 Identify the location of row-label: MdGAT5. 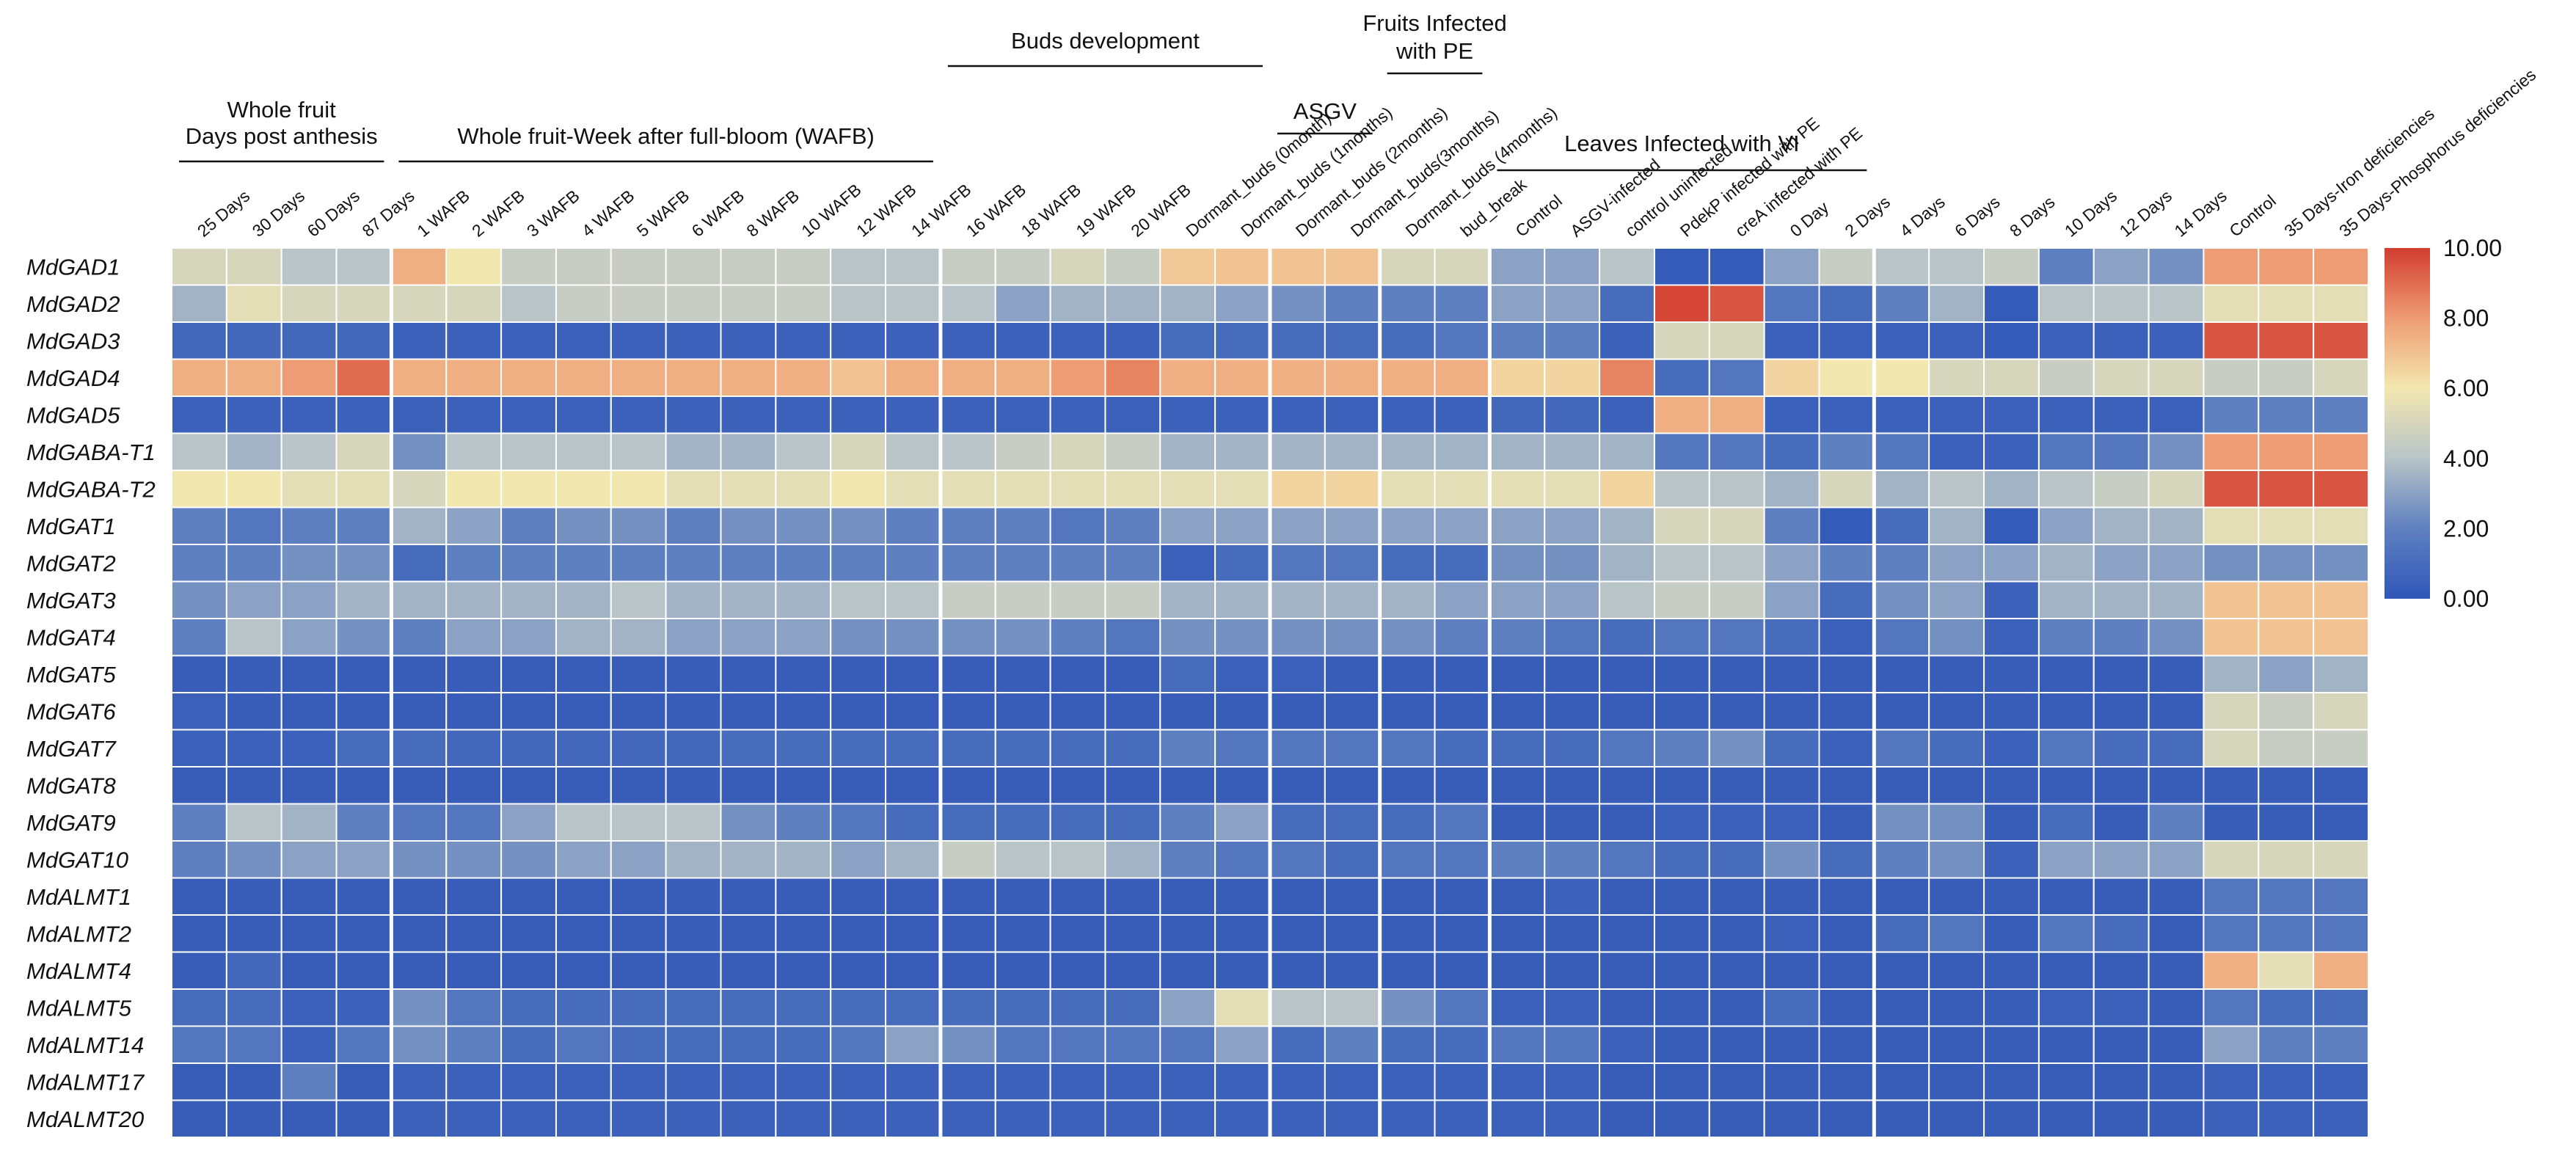
(71, 675).